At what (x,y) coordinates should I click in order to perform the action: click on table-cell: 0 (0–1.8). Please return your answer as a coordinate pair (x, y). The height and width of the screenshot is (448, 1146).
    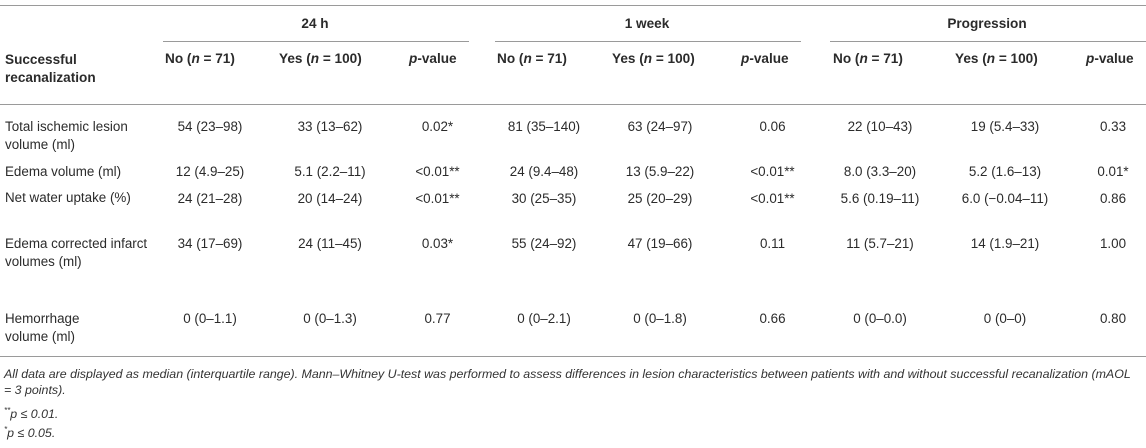
    Looking at the image, I should click on (660, 318).